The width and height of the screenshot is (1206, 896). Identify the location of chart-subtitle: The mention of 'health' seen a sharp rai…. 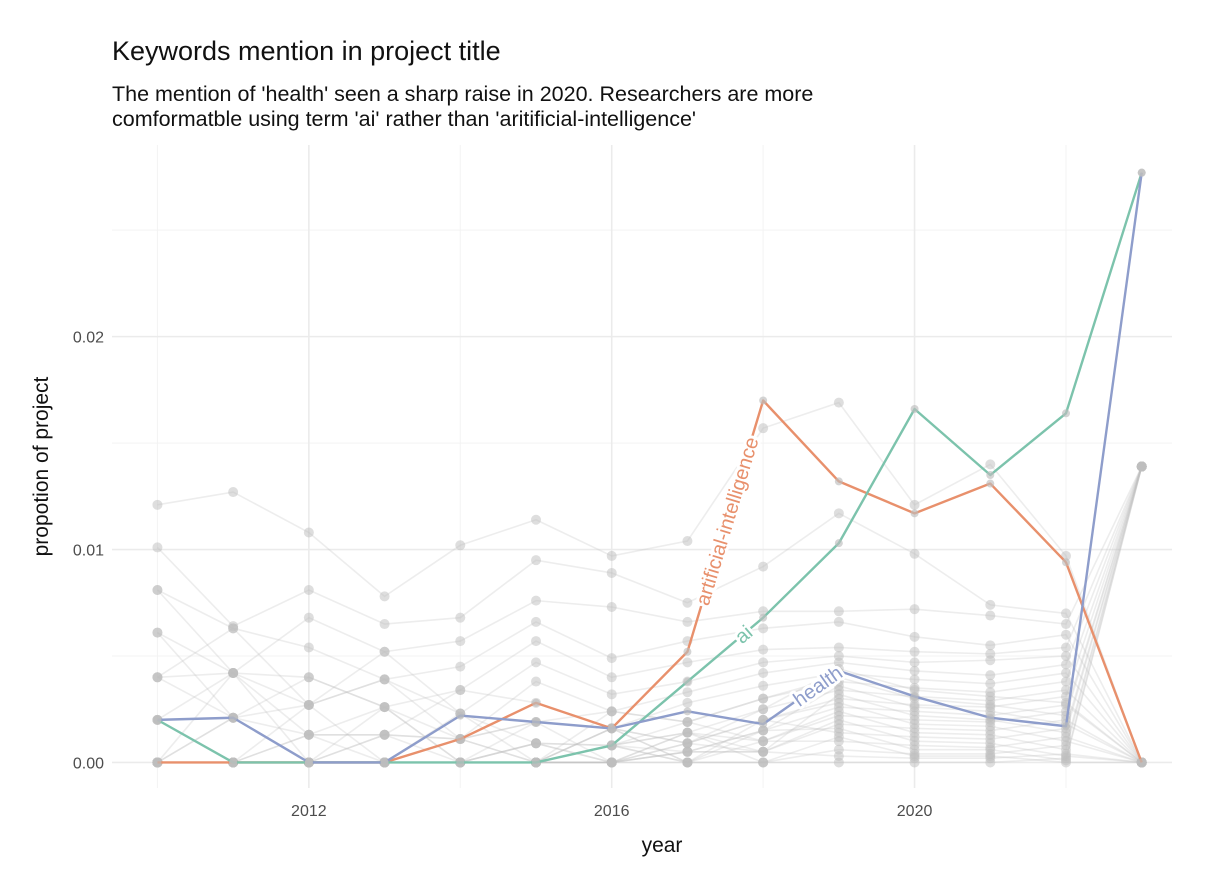
(462, 107).